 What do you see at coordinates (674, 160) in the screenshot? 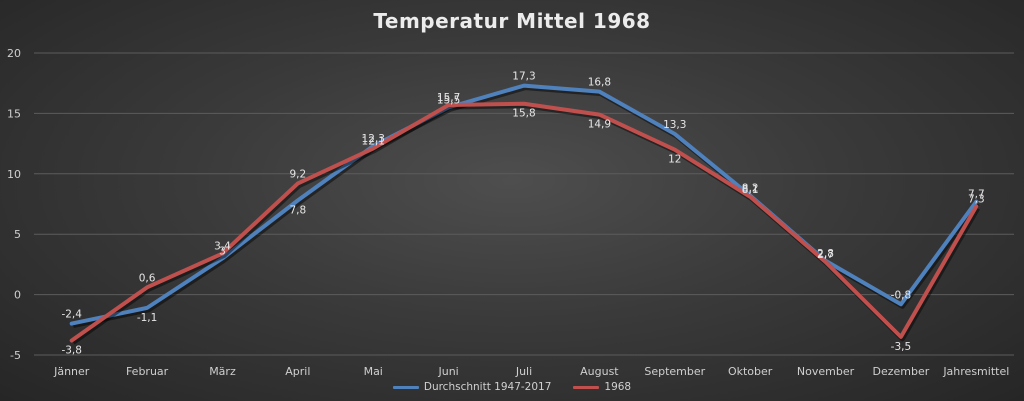
I see `data-label: 12` at bounding box center [674, 160].